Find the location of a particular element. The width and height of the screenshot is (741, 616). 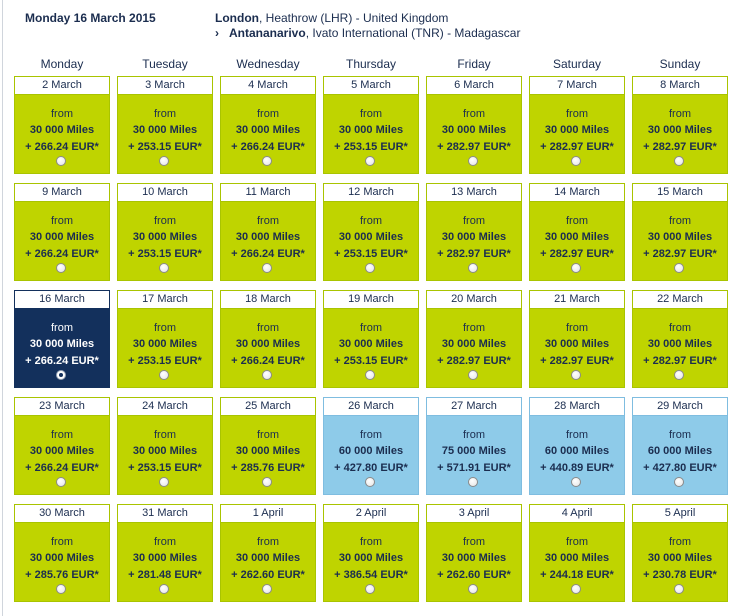

fare-day-cell: 7 March from 30 000 Miles + 282.97 EUR* is located at coordinates (577, 125).